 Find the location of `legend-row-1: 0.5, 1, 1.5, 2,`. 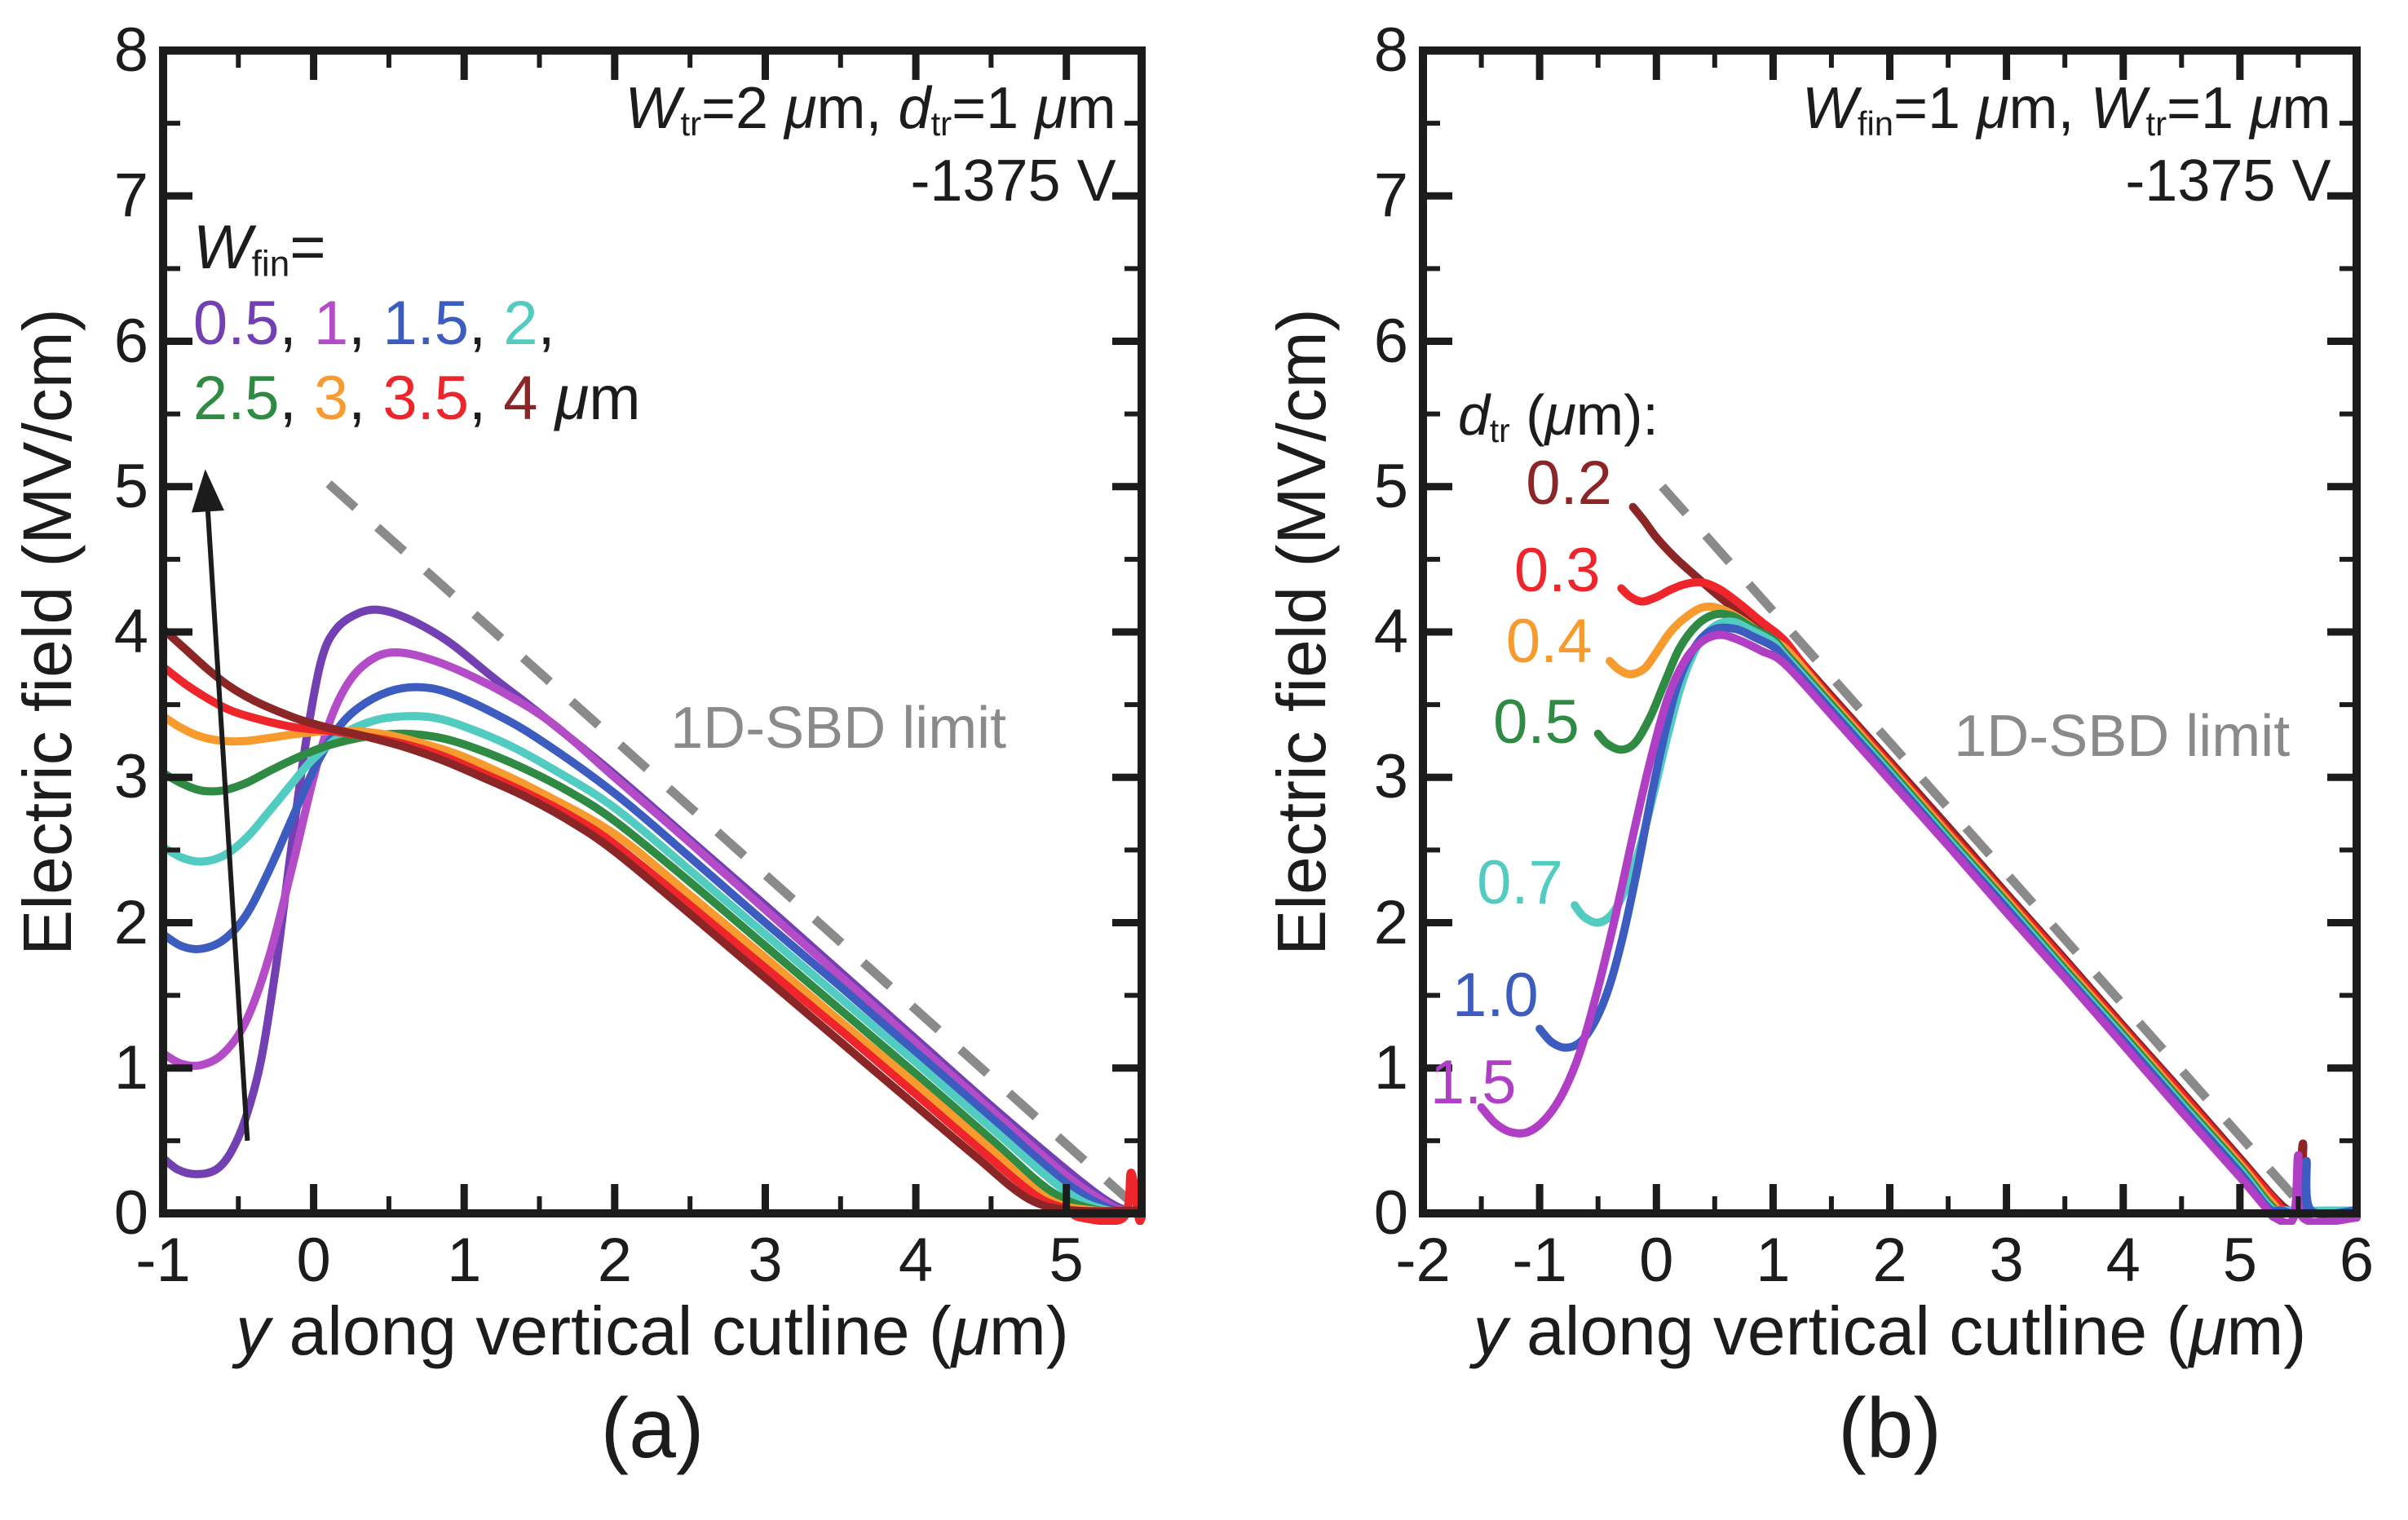

legend-row-1: 0.5, 1, 1.5, 2, is located at coordinates (417, 324).